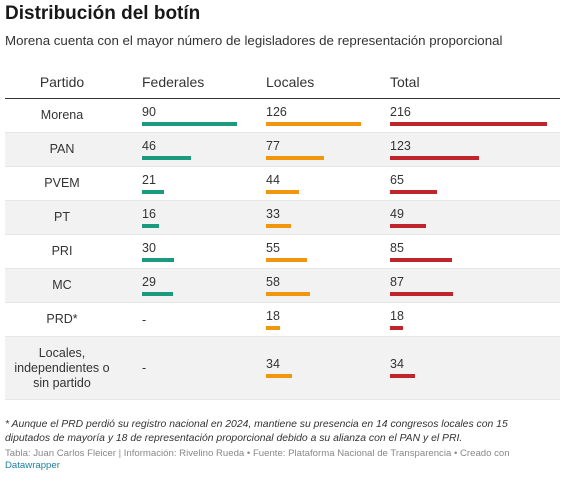  I want to click on total-value-label: 87, so click(397, 282).